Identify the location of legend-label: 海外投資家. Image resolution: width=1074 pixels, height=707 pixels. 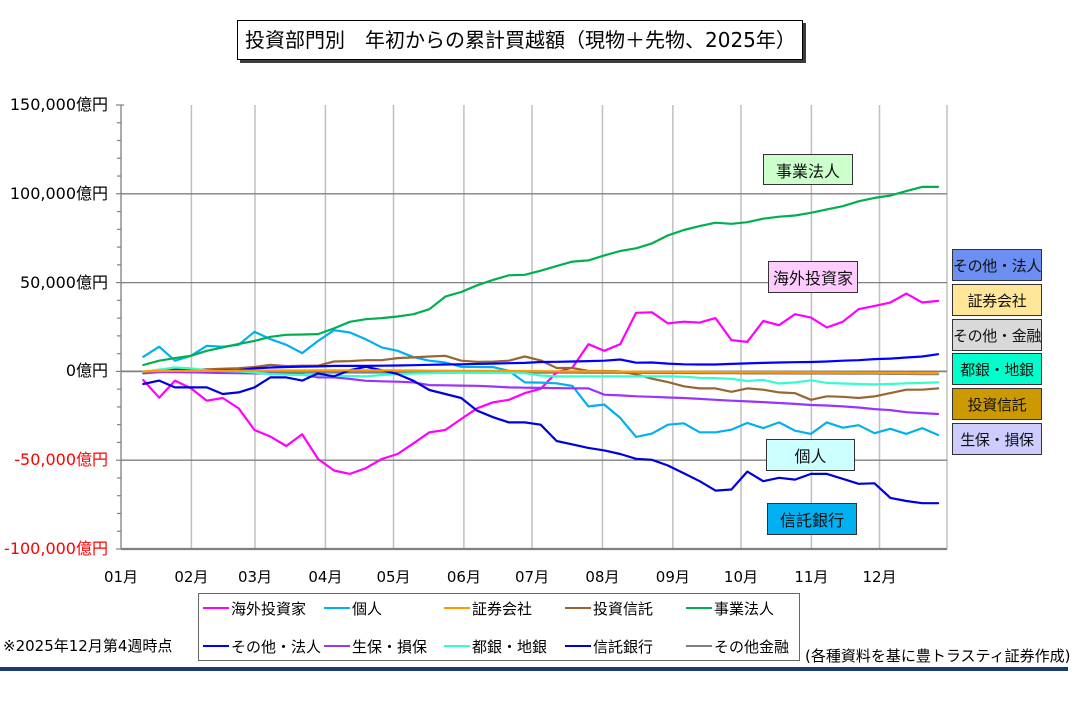
(269, 608).